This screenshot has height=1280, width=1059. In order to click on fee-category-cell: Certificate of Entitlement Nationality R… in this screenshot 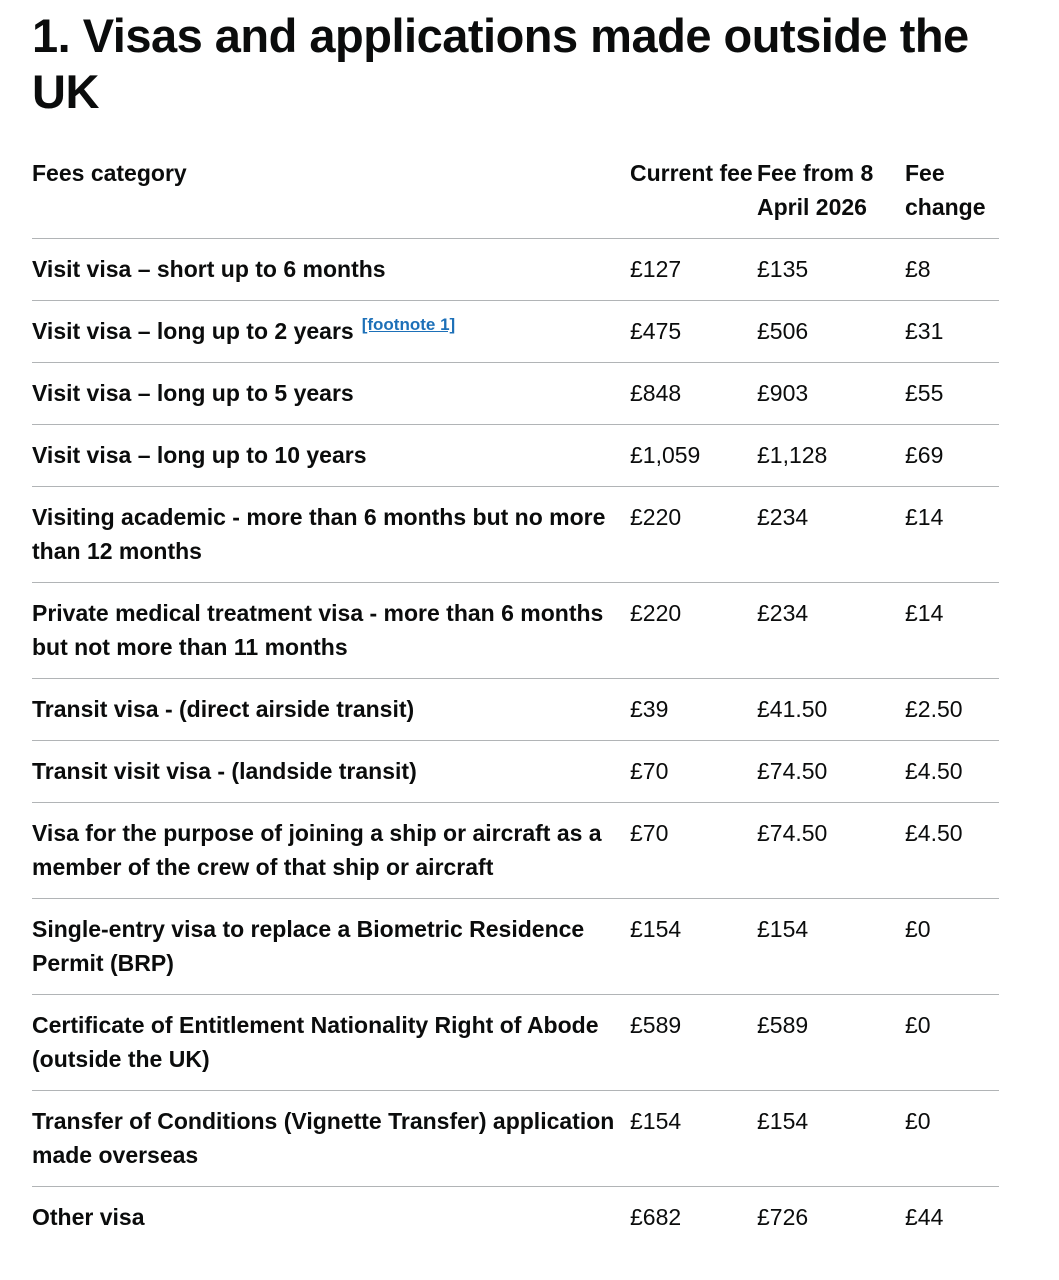, I will do `click(331, 1042)`.